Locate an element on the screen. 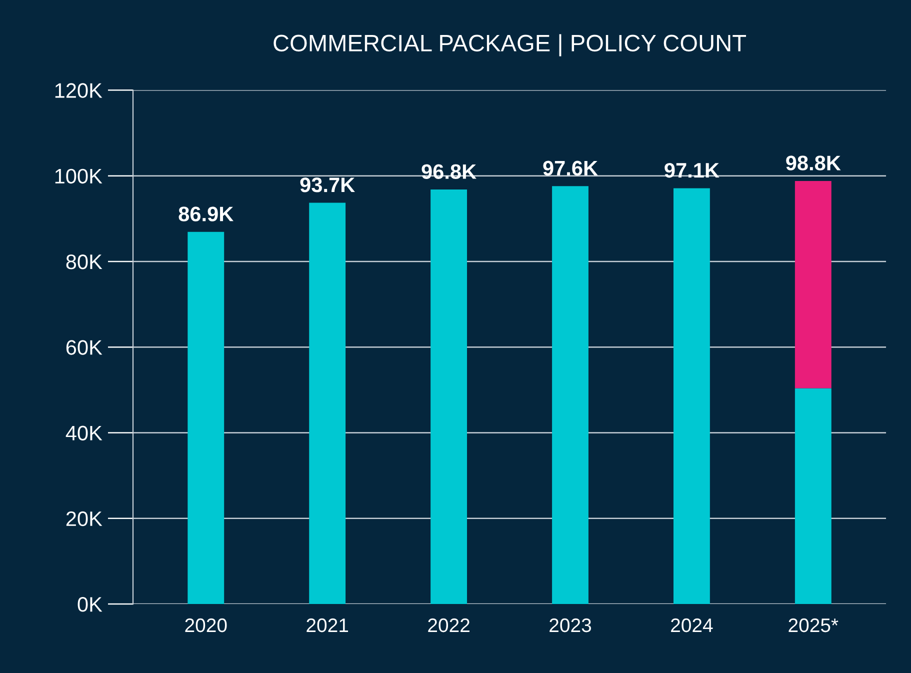 The width and height of the screenshot is (911, 673). total-label: 97.6K is located at coordinates (570, 168).